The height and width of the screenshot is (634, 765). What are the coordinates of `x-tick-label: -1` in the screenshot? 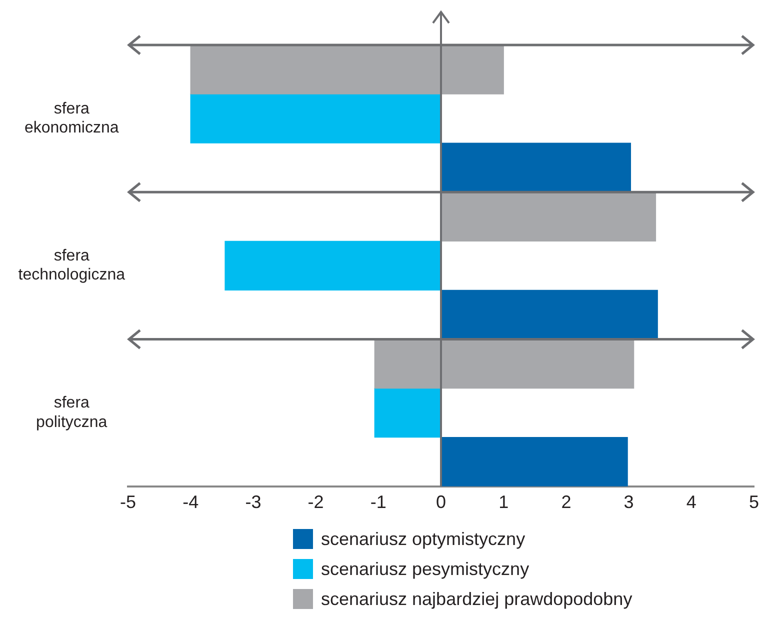 It's located at (378, 502).